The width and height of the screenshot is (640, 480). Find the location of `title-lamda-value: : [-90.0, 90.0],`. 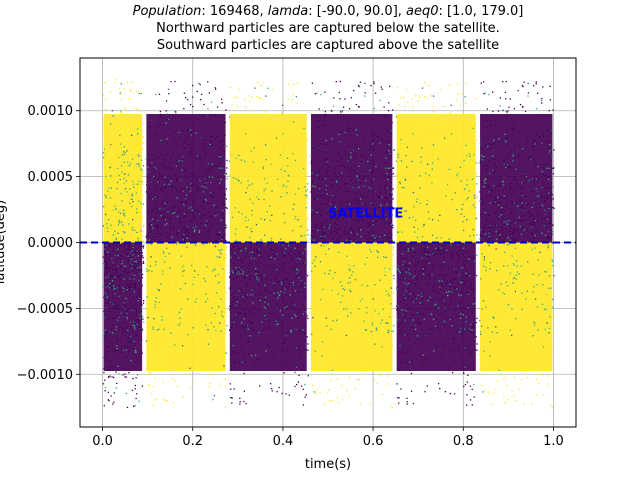

title-lamda-value: : [-90.0, 90.0], is located at coordinates (357, 11).